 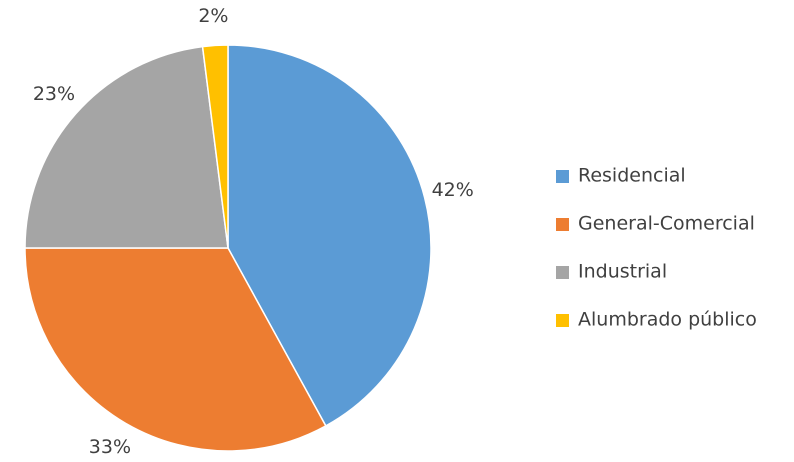 I want to click on legend-label: Alumbrado público, so click(x=667, y=320).